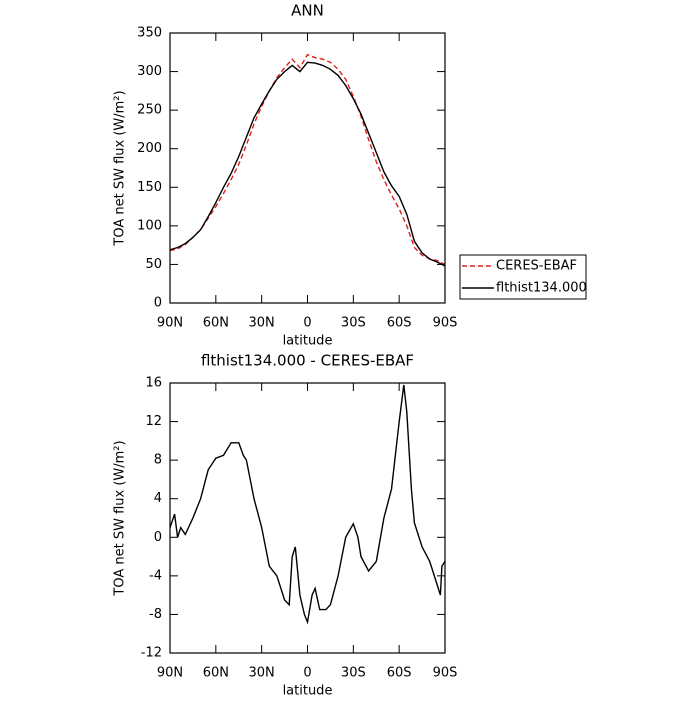 The image size is (700, 704). Describe the element at coordinates (149, 110) in the screenshot. I see `y-tick-label: 250` at that location.